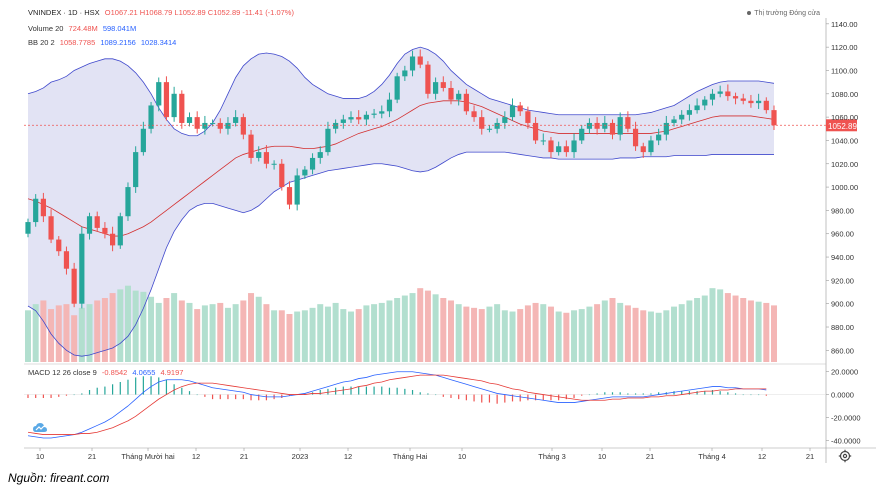  Describe the element at coordinates (846, 417) in the screenshot. I see `macd-tick-label: -20.0000` at that location.